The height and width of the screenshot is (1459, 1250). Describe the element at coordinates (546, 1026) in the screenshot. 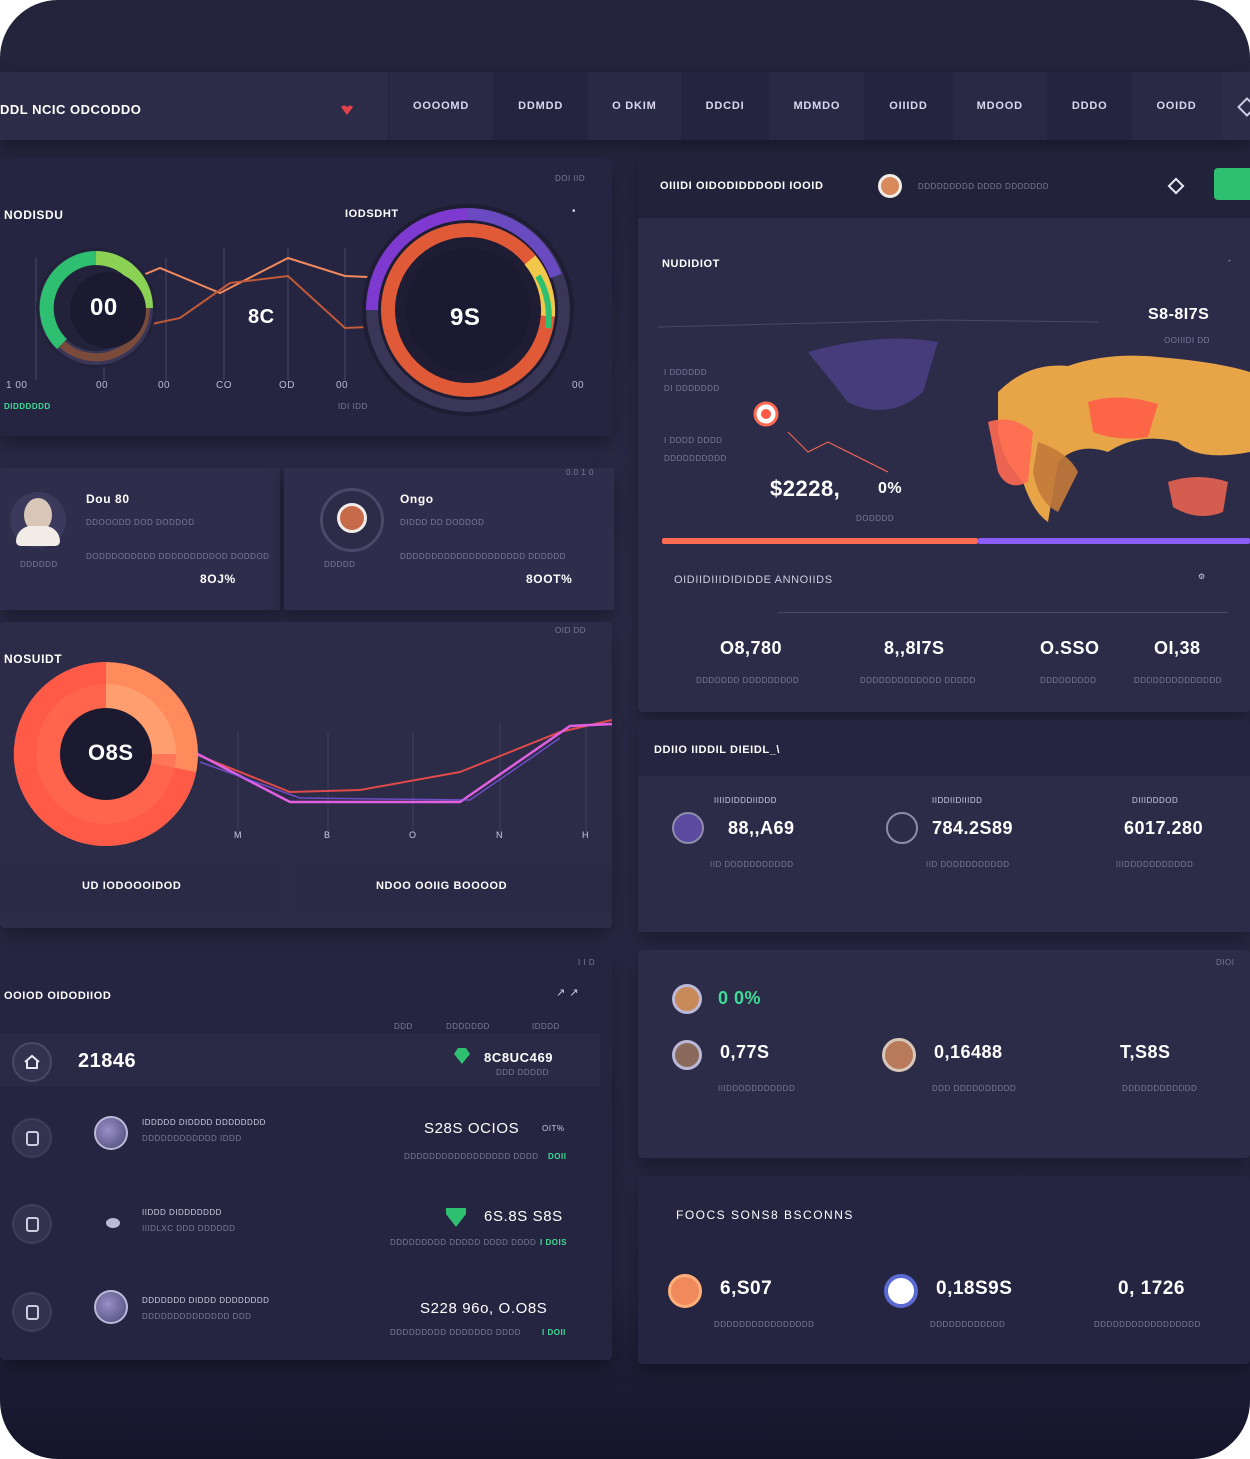

I see `column-header: IDDDD` at that location.